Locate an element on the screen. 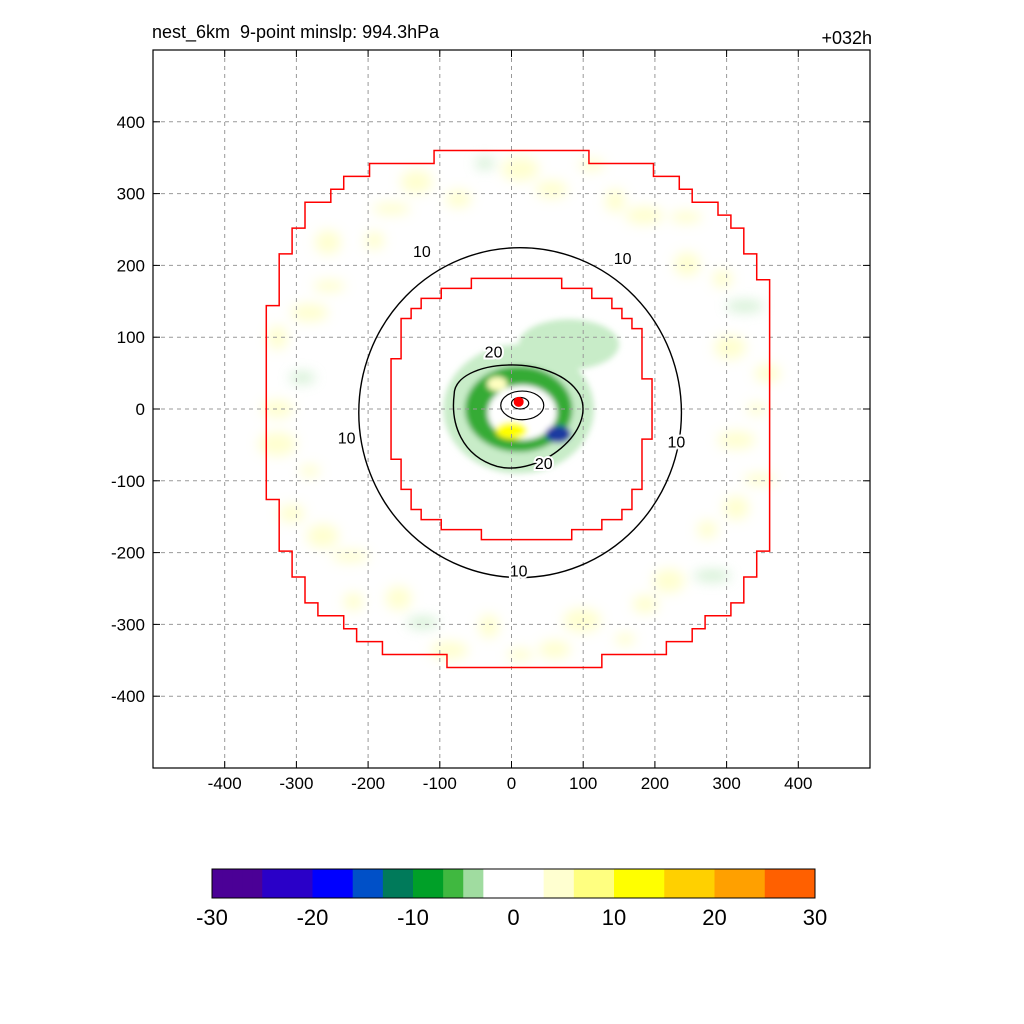  x-tick-label: 200 is located at coordinates (655, 783).